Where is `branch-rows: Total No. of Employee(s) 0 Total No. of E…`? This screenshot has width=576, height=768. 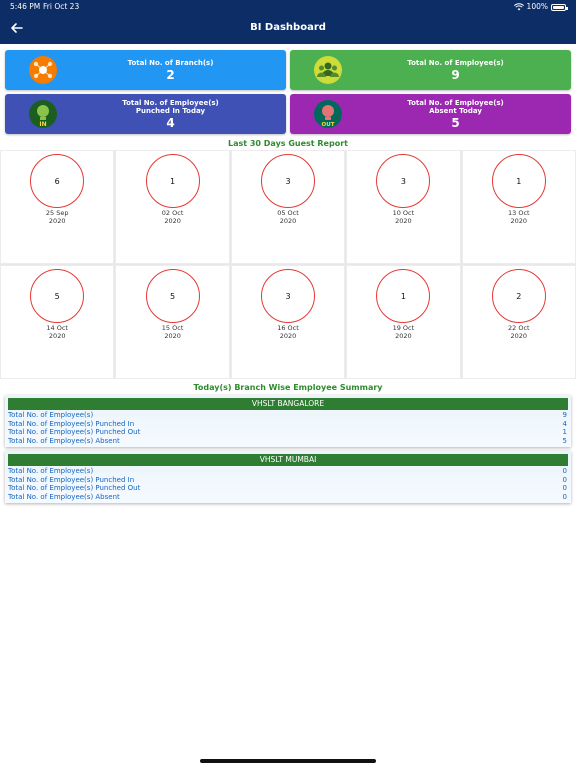
branch-rows: Total No. of Employee(s) 0 Total No. of E… is located at coordinates (288, 484).